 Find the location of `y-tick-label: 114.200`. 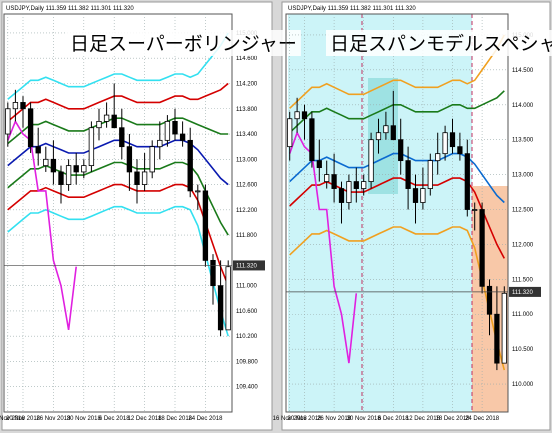

y-tick-label: 114.200 is located at coordinates (247, 84).